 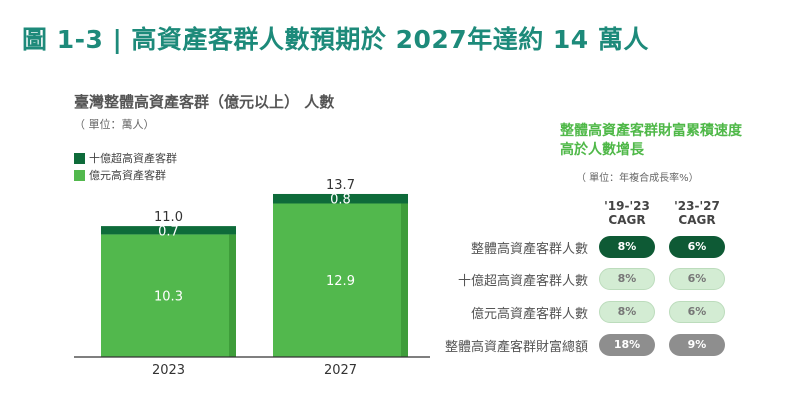 I want to click on legend-item-100m: 億元高資產客群, so click(x=120, y=175).